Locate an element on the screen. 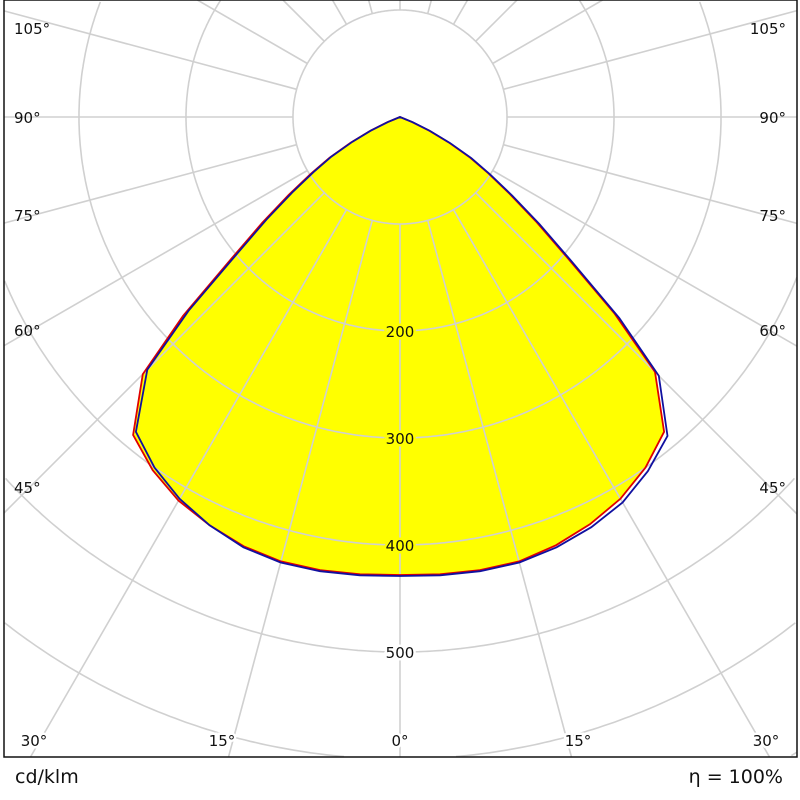 The height and width of the screenshot is (800, 800). radial-tick-label: 300 is located at coordinates (400, 439).